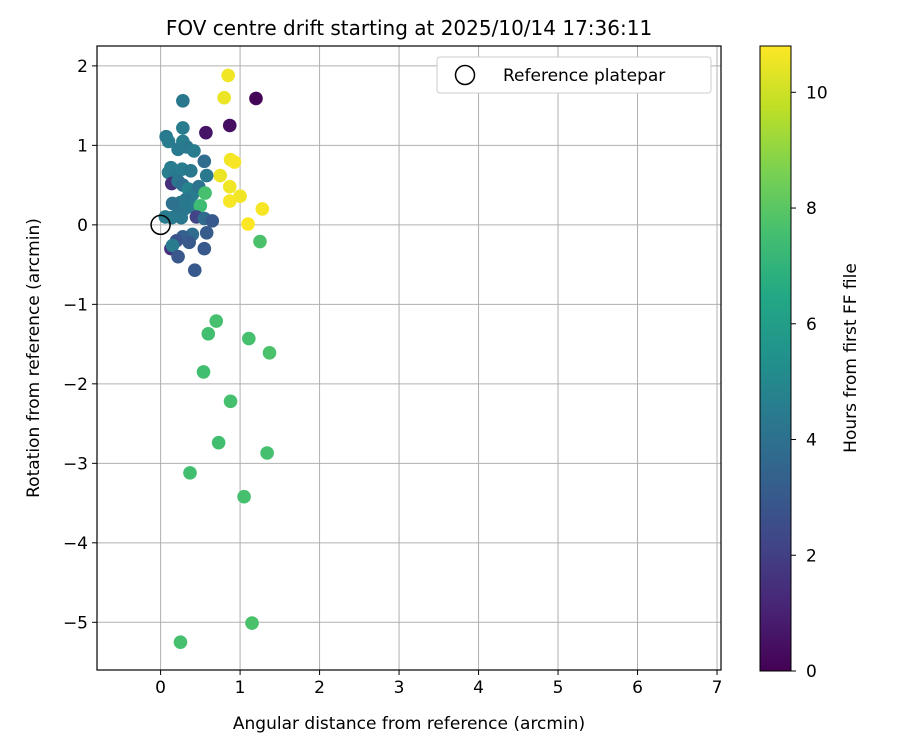 The image size is (900, 750). I want to click on colorbar: 0 2 4 6 8 10 Hours from first FF file, so click(810, 363).